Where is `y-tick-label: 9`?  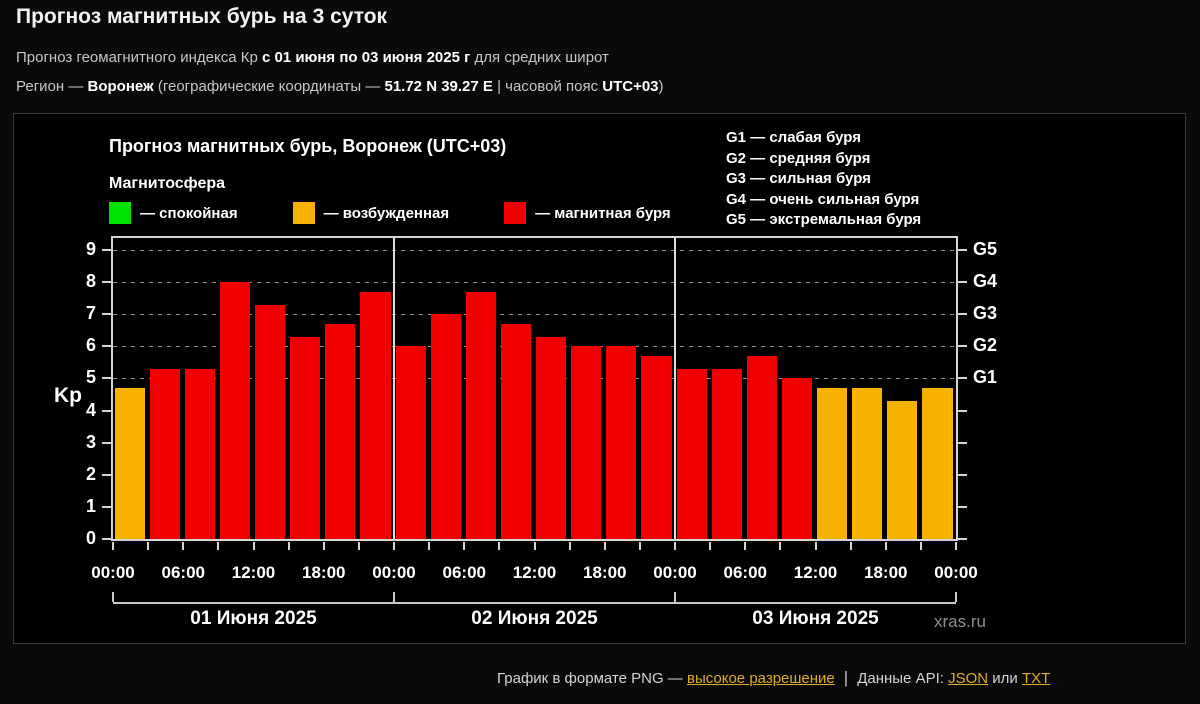
y-tick-label: 9 is located at coordinates (90, 248).